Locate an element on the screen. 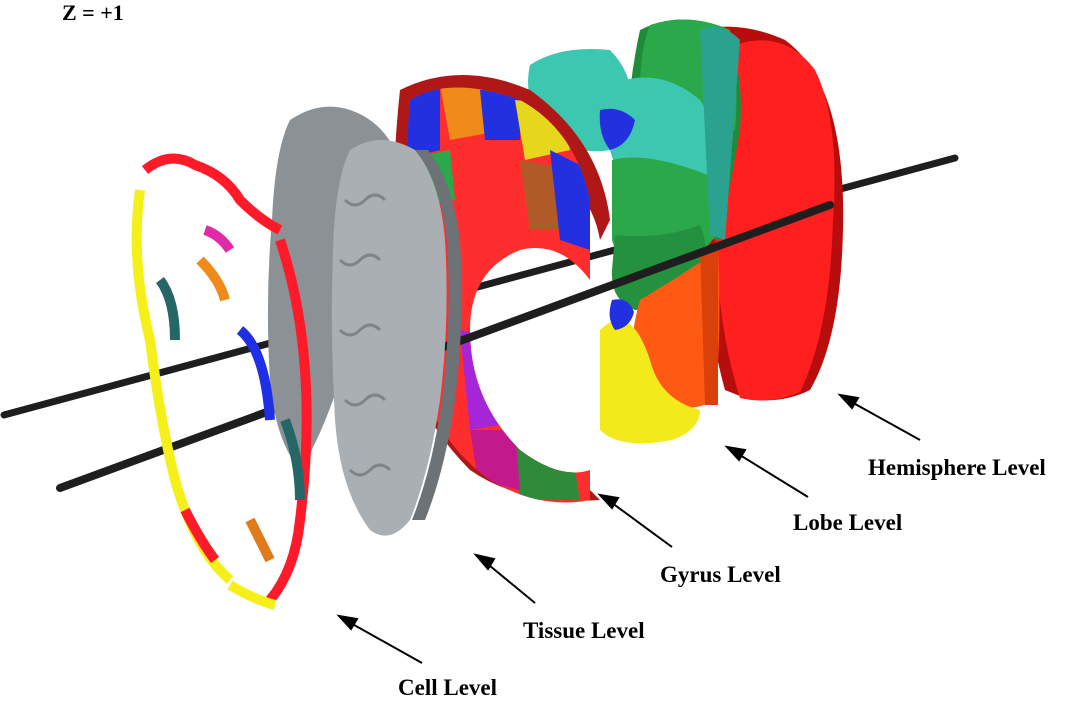  cell-ring-red-low is located at coordinates (200, 535).